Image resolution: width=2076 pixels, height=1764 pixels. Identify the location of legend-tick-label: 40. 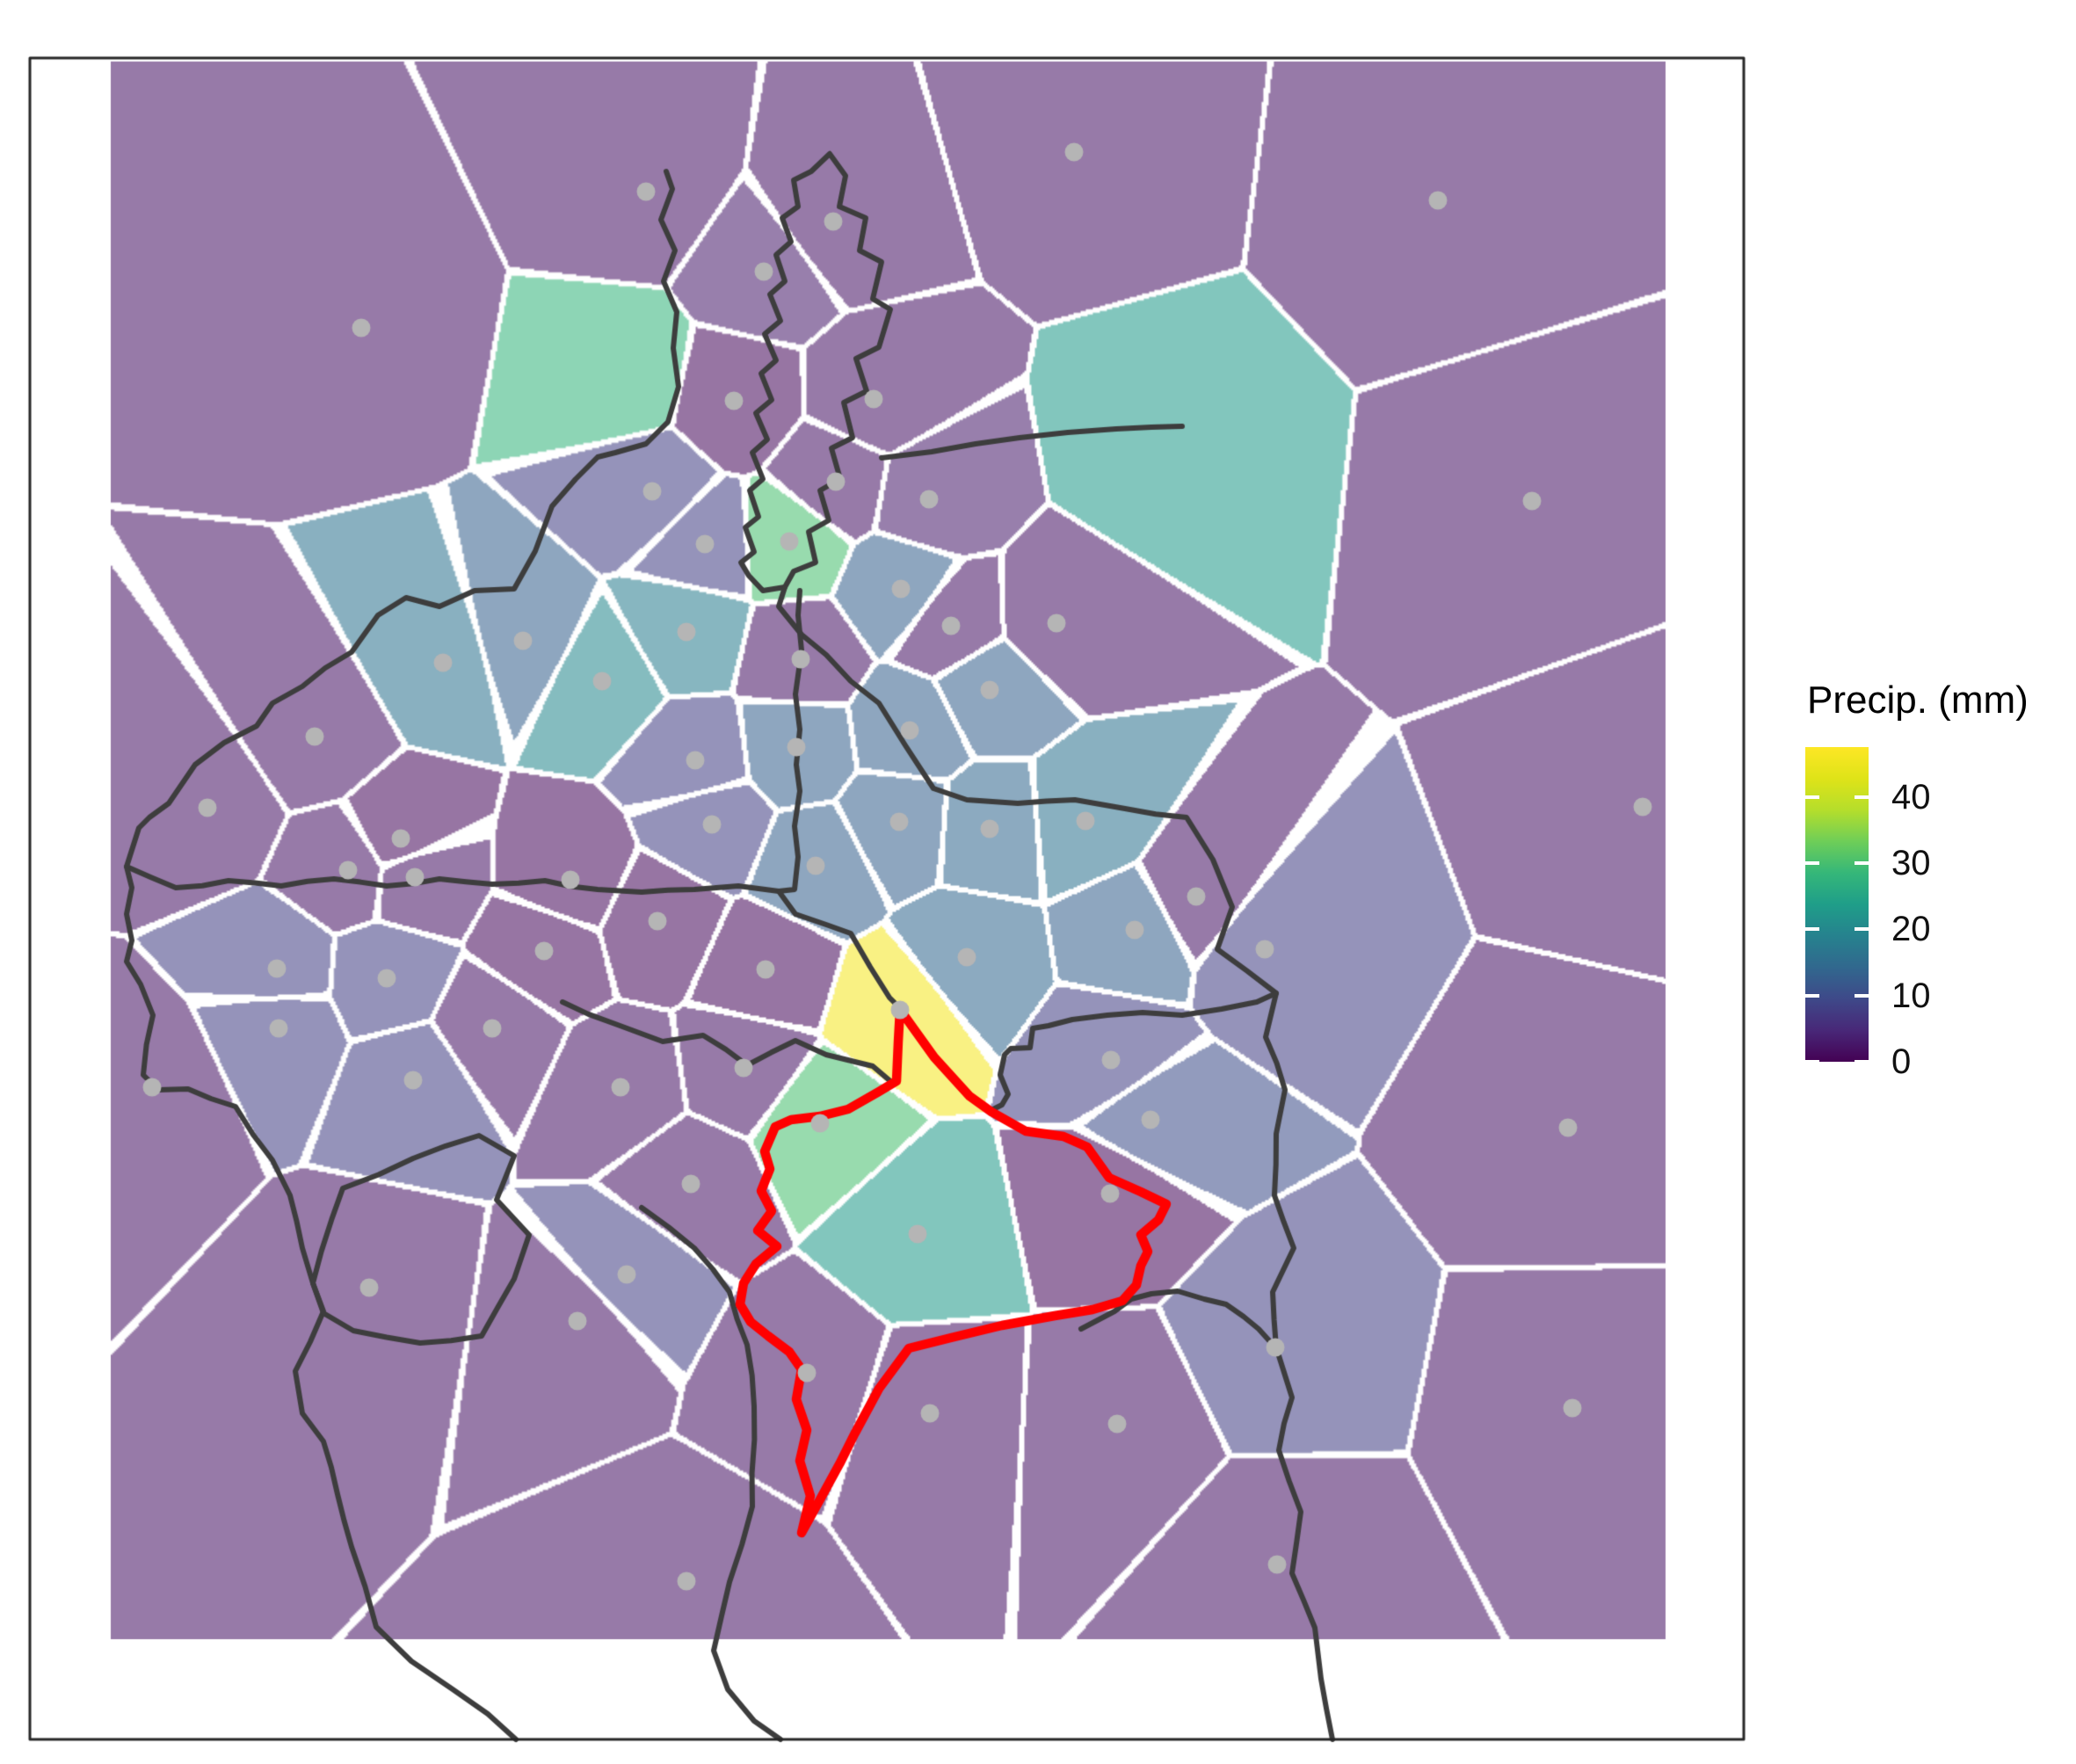
(1911, 797).